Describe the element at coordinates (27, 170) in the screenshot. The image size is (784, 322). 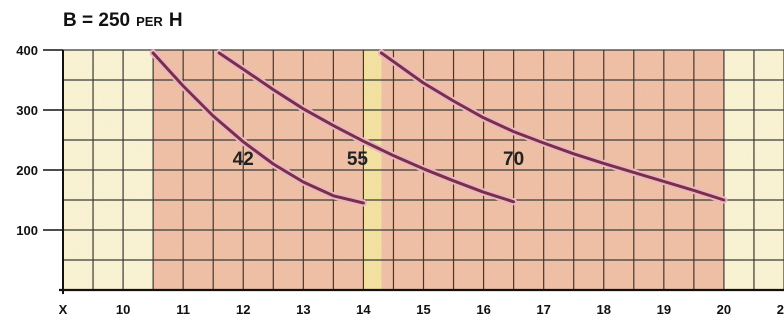
I see `y-tick-label: 200` at that location.